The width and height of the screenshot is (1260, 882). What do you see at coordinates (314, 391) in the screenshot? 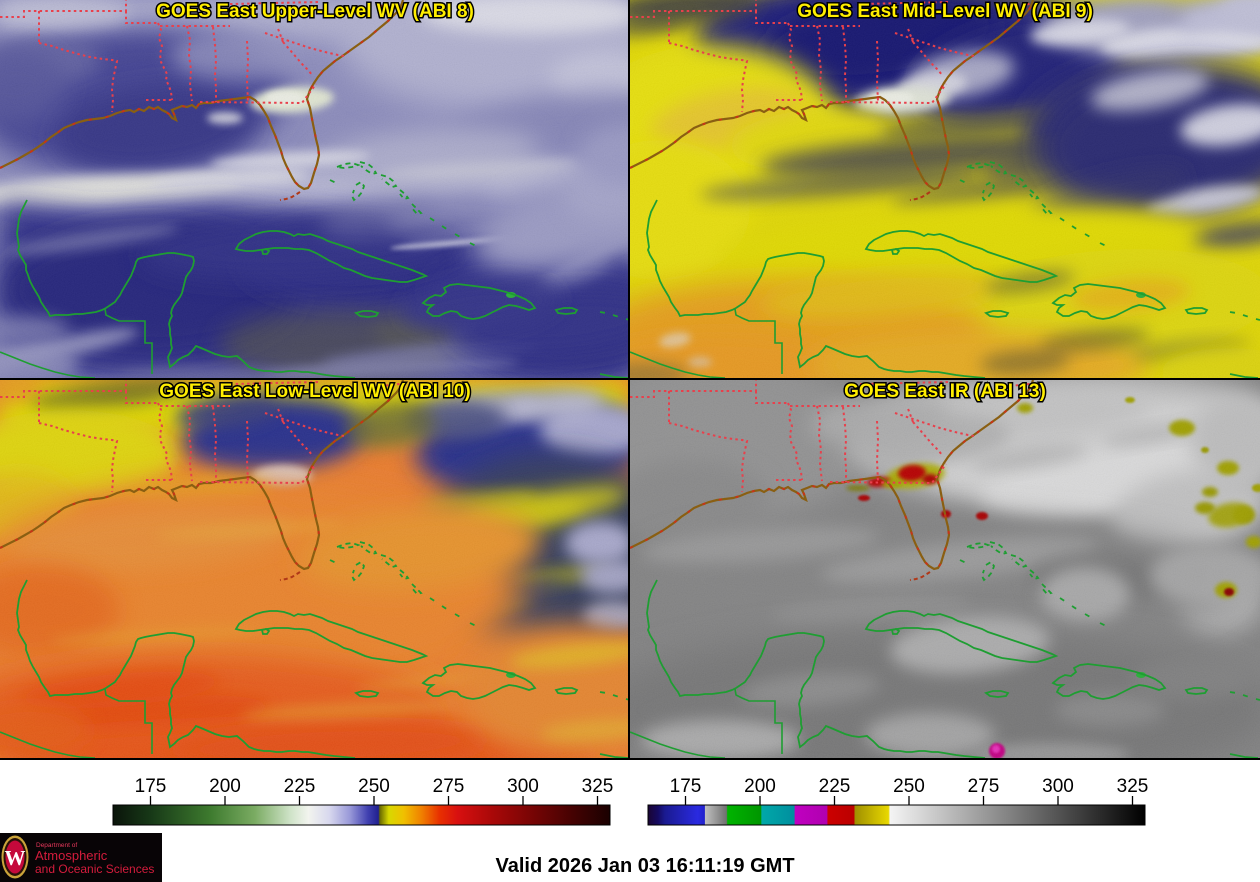
I see `svg-text:GOES East Low-Level WV (ABI 10: GOES East Low-Level WV (ABI 10)` at bounding box center [314, 391].